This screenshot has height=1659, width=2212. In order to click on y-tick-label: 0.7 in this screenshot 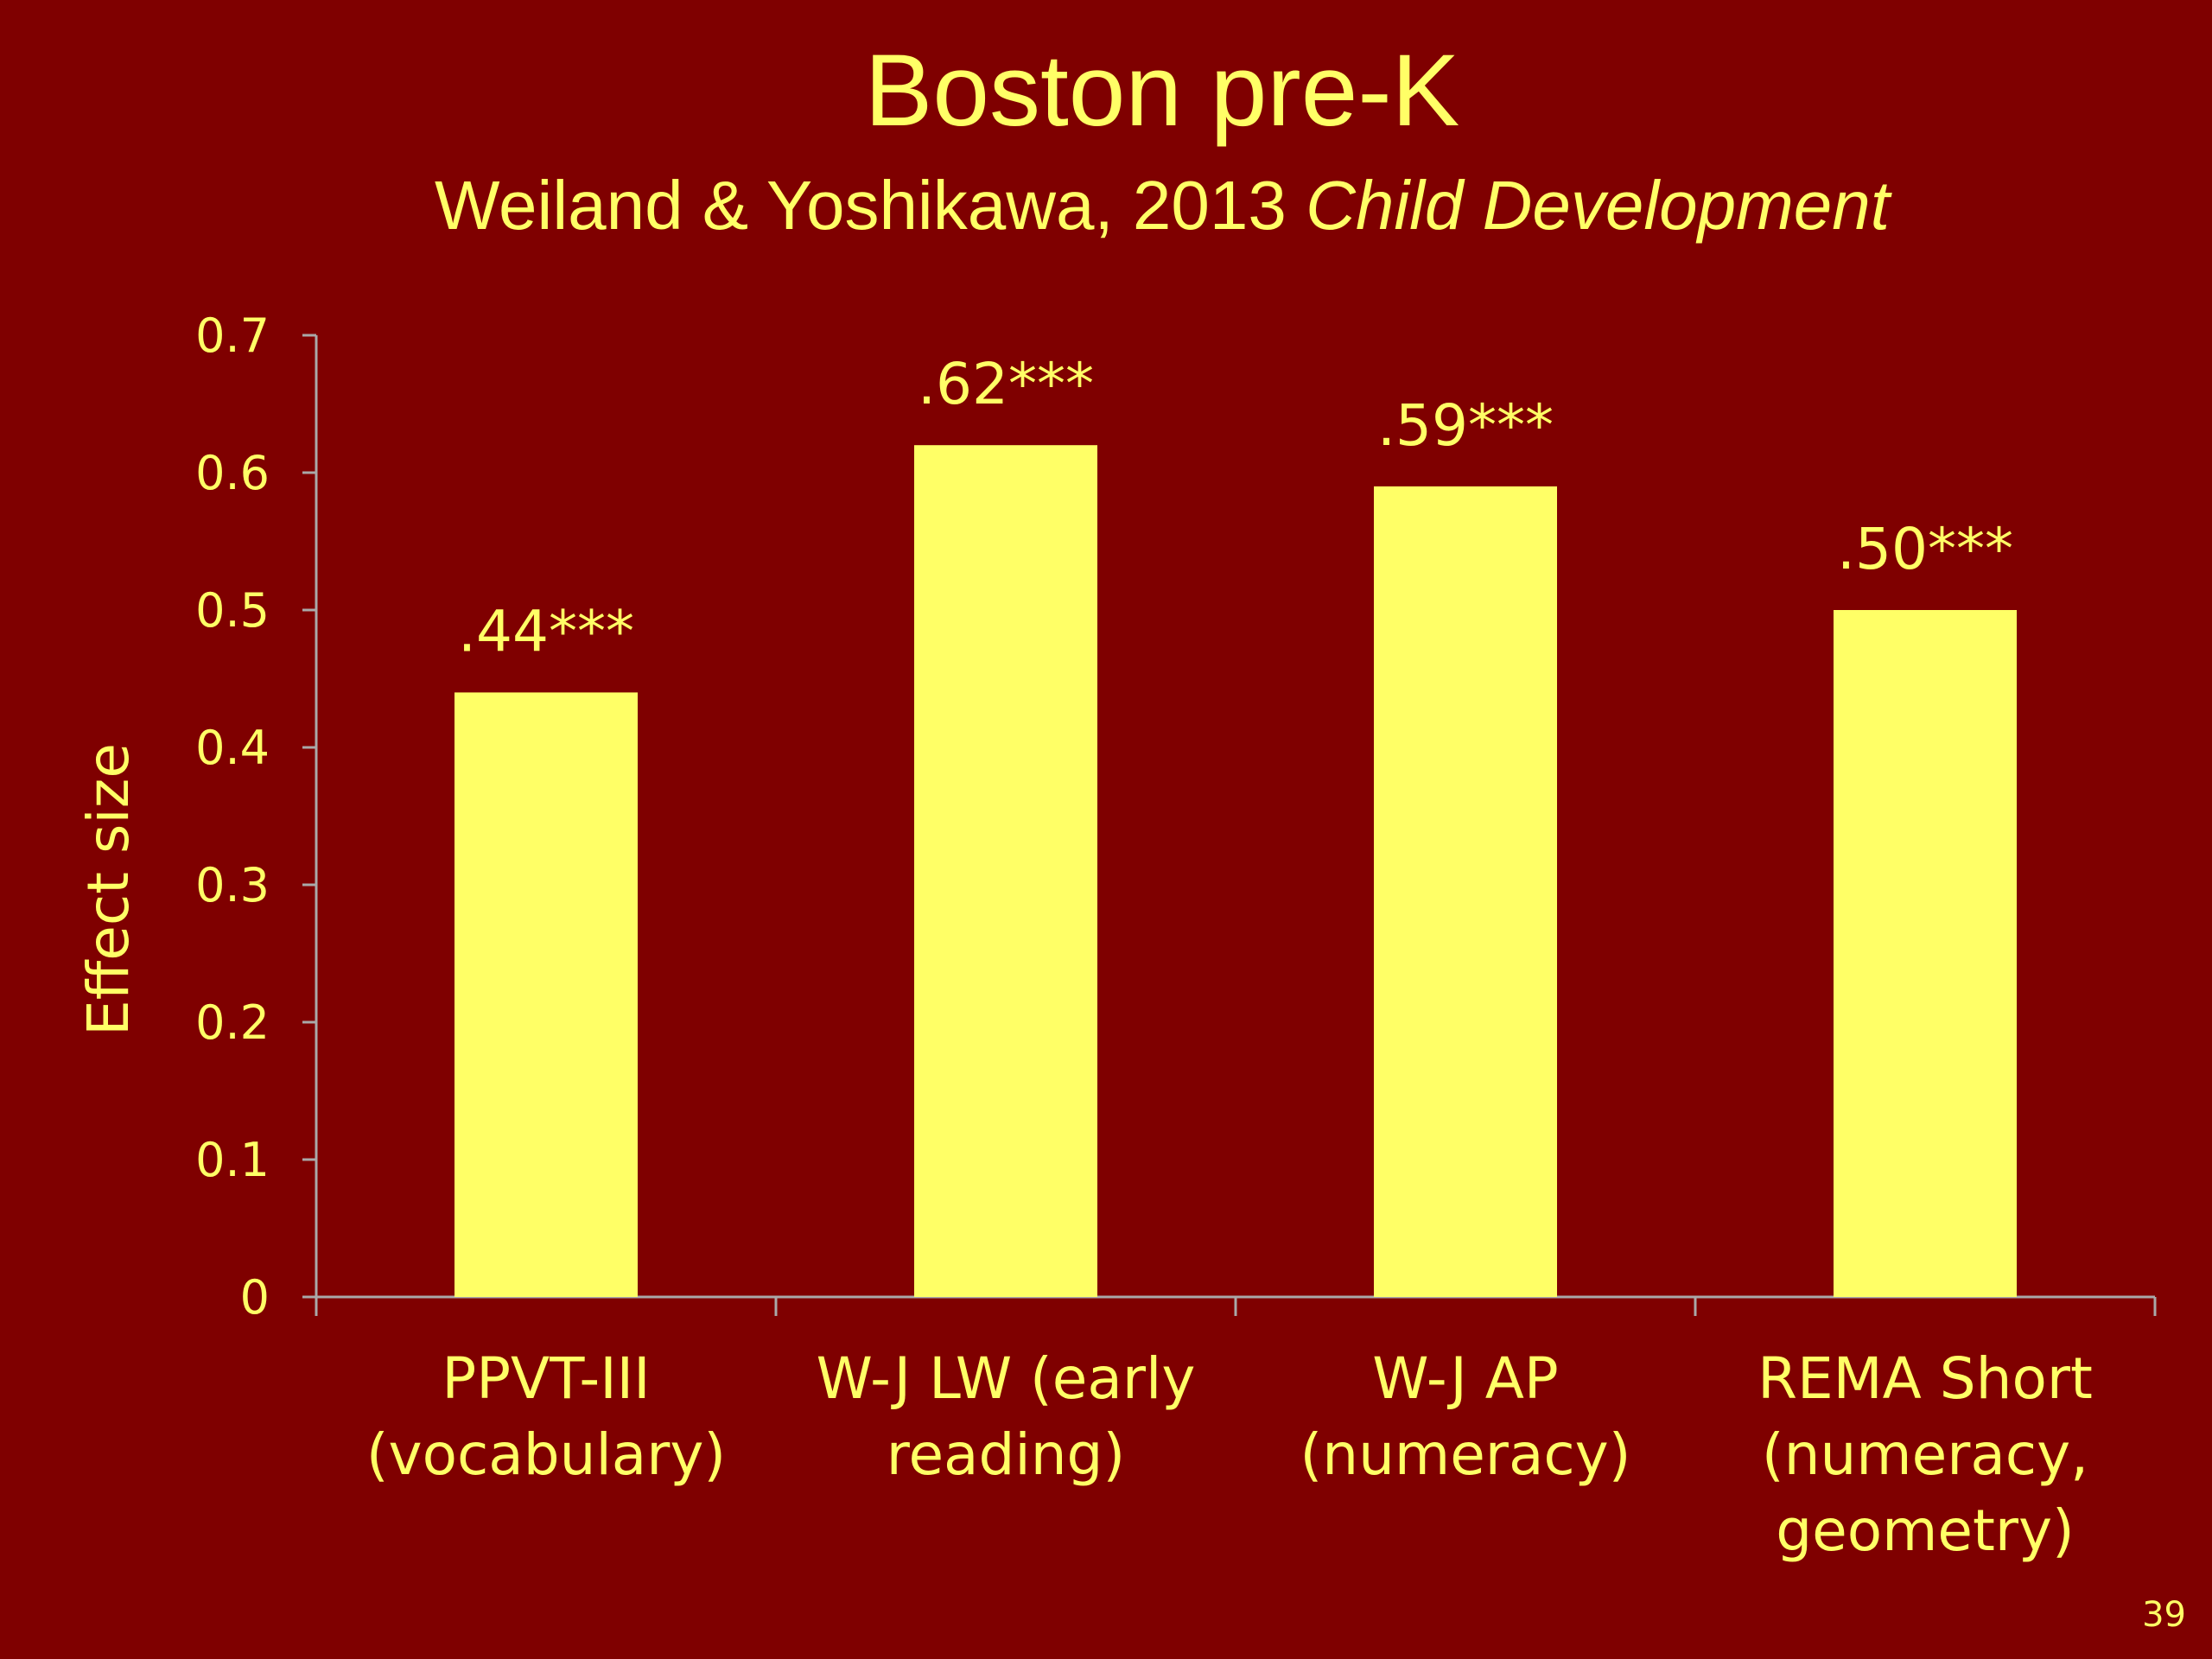, I will do `click(232, 335)`.